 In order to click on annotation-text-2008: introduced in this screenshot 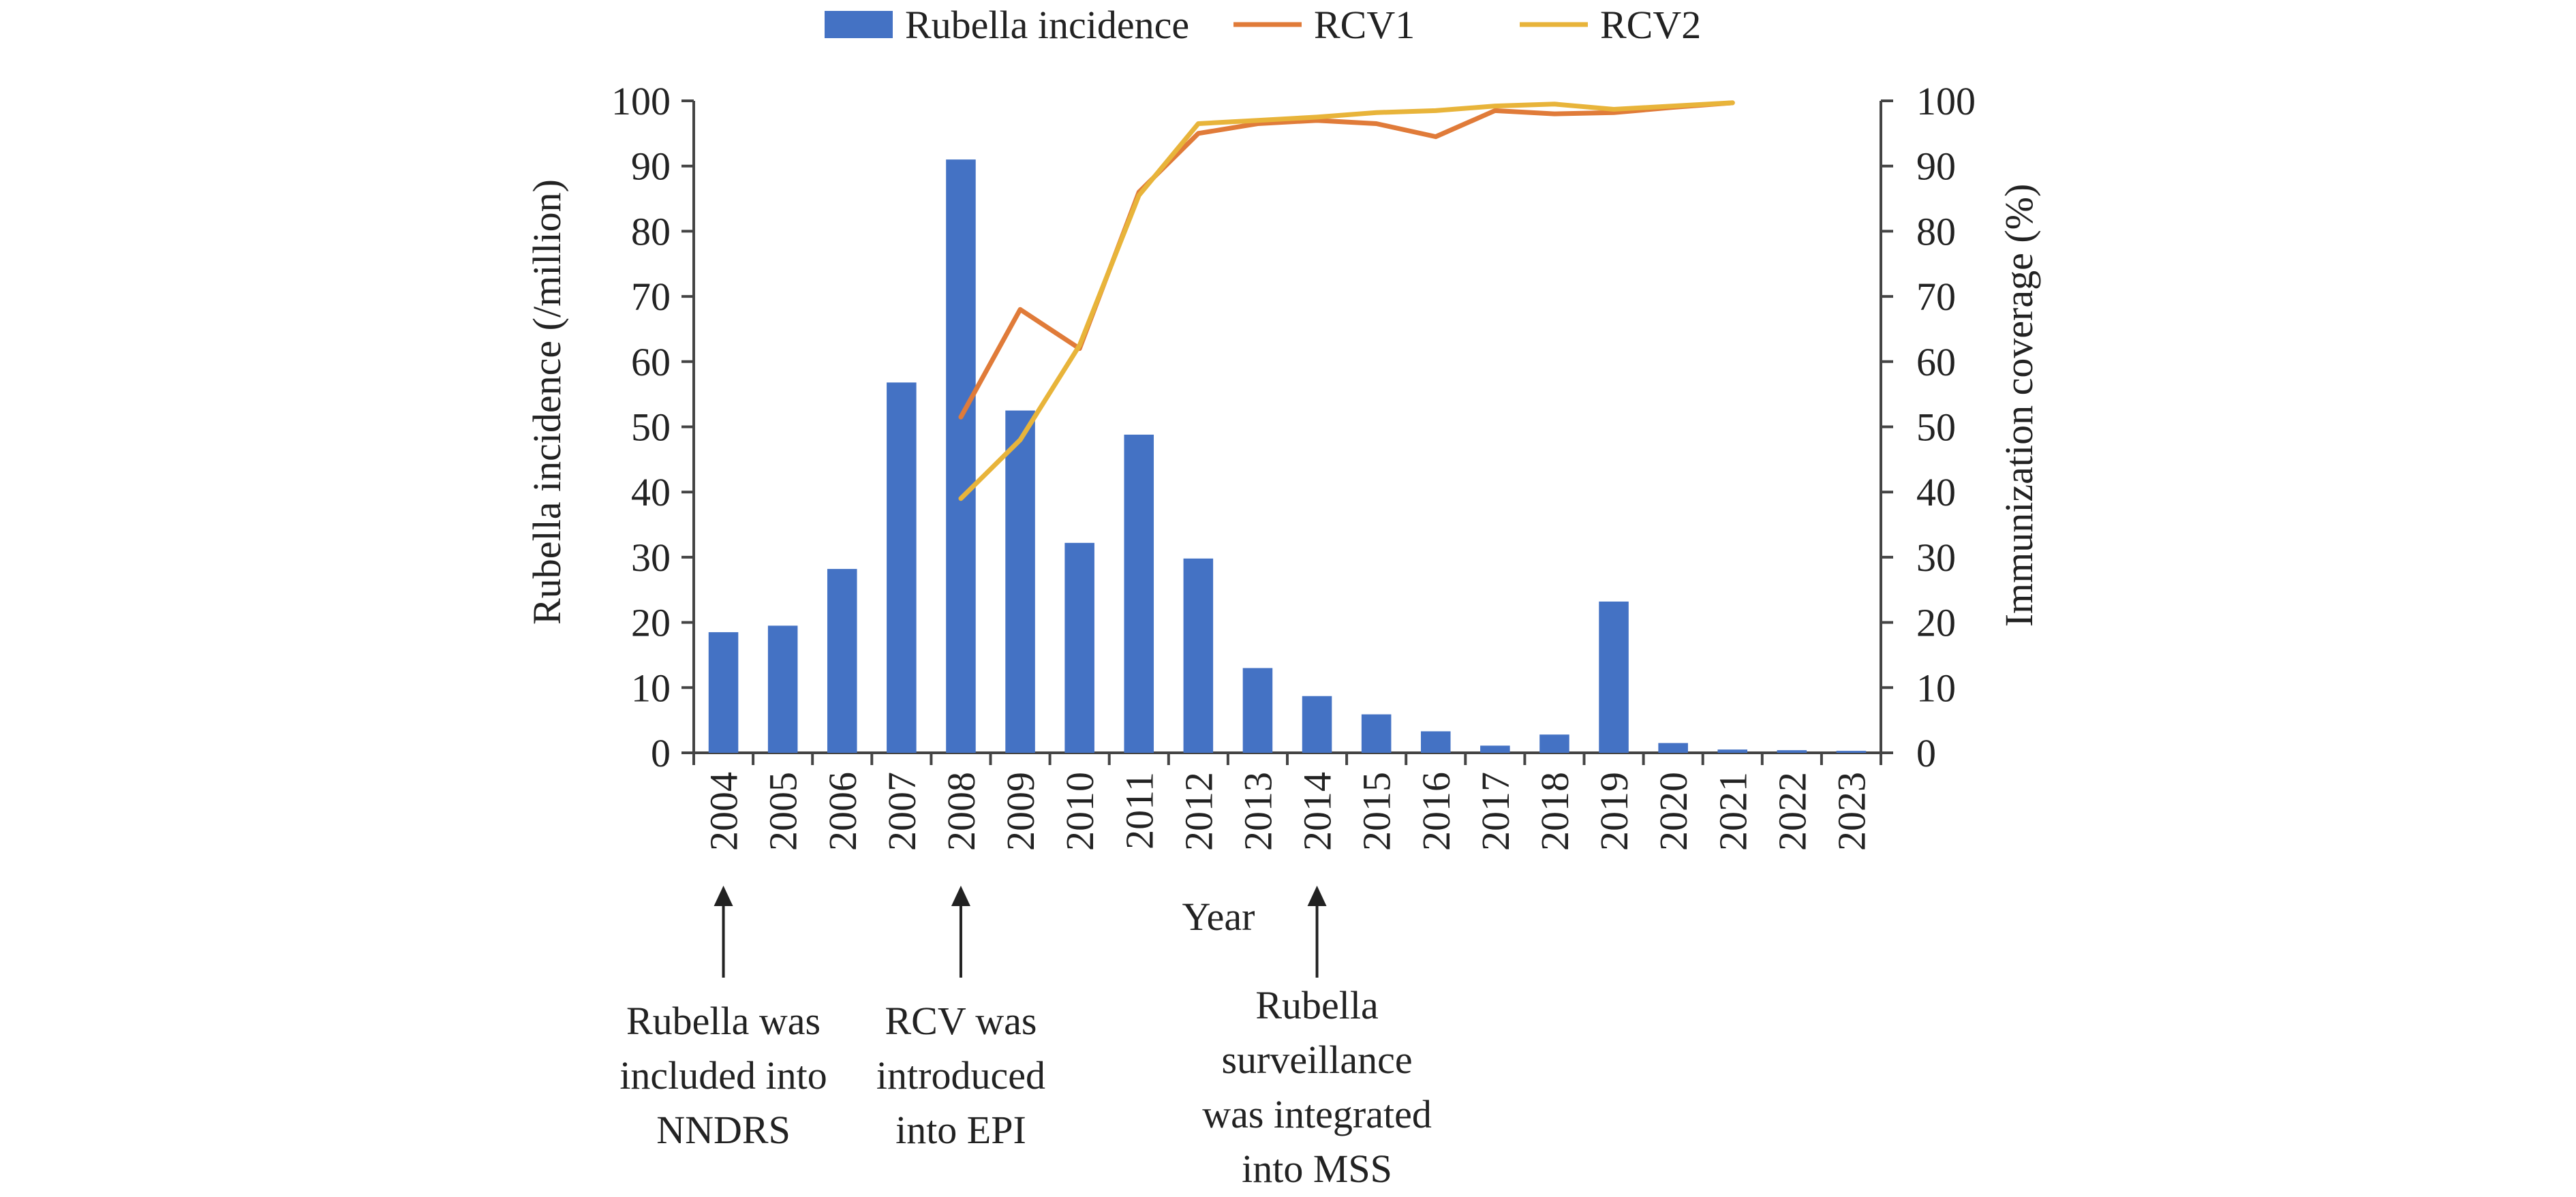, I will do `click(960, 1075)`.